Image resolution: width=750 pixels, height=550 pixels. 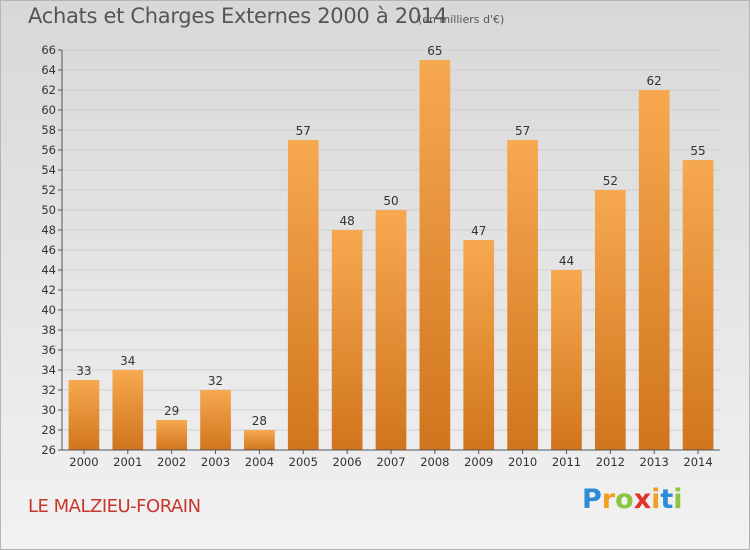 I want to click on y-tick-label: 44, so click(x=48, y=270).